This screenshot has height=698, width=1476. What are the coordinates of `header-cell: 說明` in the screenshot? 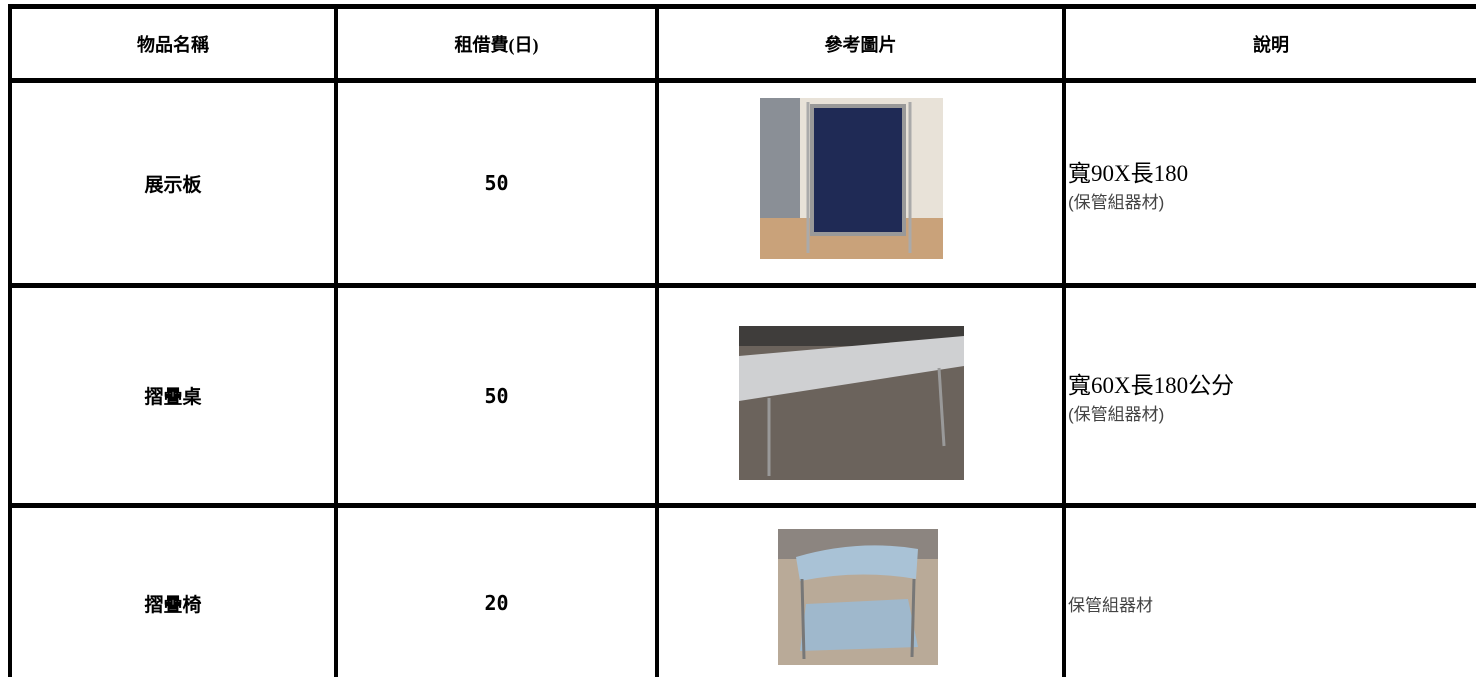 It's located at (1271, 44).